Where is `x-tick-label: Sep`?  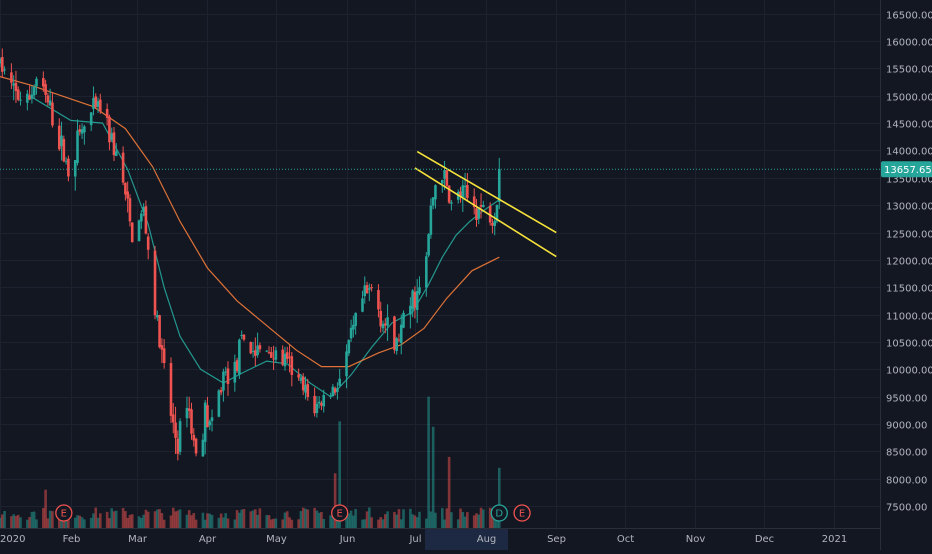 x-tick-label: Sep is located at coordinates (556, 539).